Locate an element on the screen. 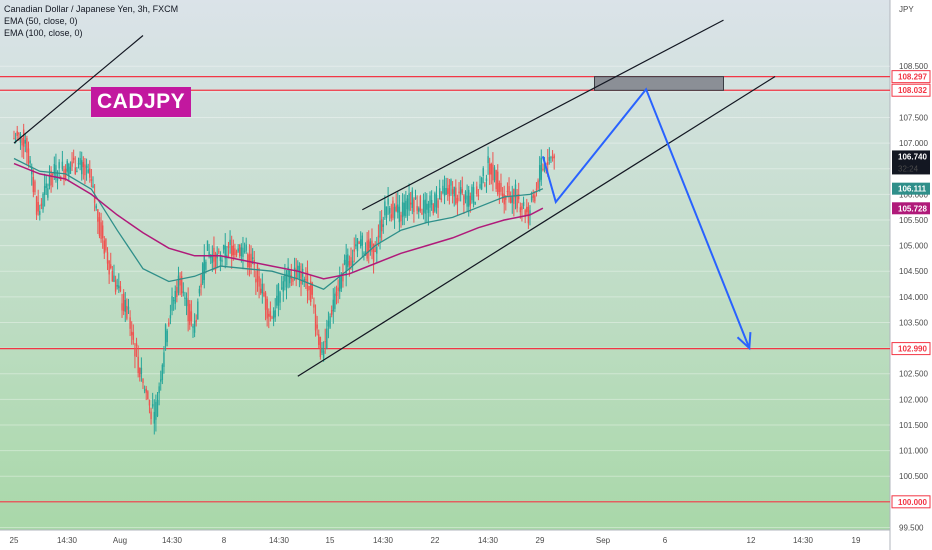 Image resolution: width=932 pixels, height=550 pixels. price-tag-countdown: 32:24 is located at coordinates (908, 168).